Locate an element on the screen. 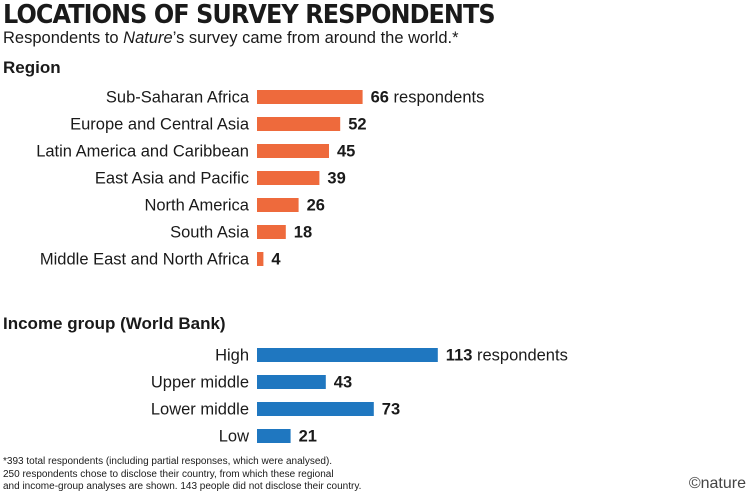 Image resolution: width=751 pixels, height=496 pixels. value-label: 113 respondents is located at coordinates (507, 356).